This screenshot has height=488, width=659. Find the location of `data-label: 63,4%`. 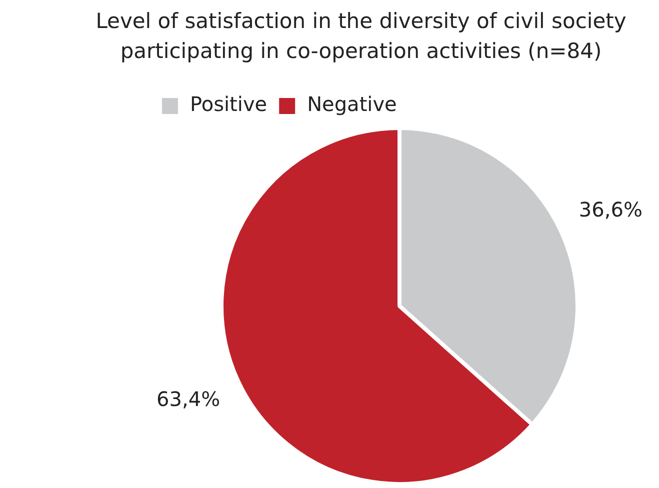

data-label: 63,4% is located at coordinates (188, 398).